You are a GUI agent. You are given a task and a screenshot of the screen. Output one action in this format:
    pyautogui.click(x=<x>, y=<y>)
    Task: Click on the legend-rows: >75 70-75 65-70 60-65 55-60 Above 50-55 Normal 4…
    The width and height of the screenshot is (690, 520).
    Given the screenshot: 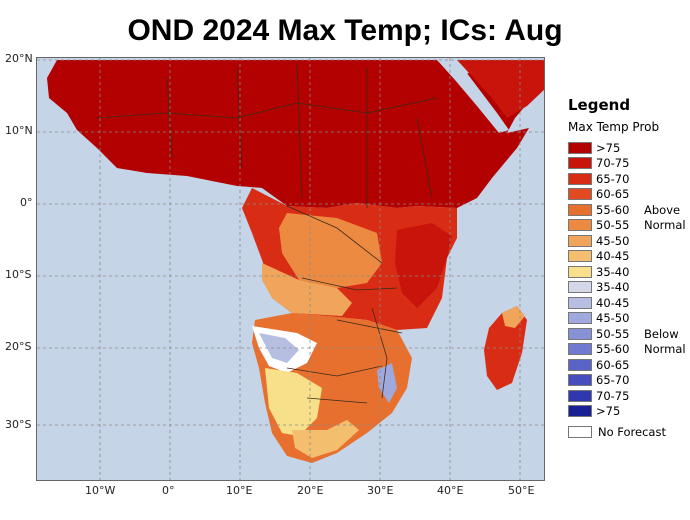 What is the action you would take?
    pyautogui.click(x=628, y=279)
    